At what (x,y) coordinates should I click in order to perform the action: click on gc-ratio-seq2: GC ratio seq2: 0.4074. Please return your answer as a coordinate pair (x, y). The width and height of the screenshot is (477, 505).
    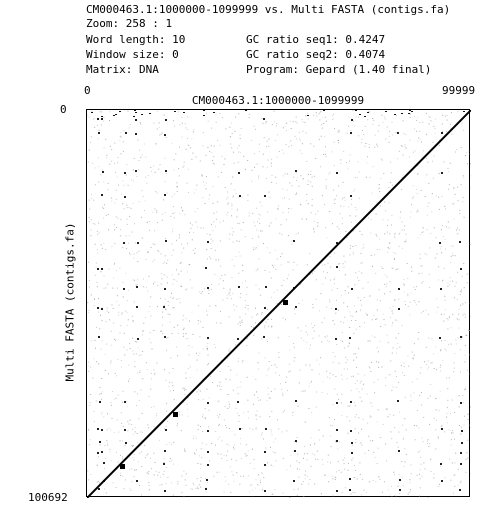
    Looking at the image, I should click on (316, 54).